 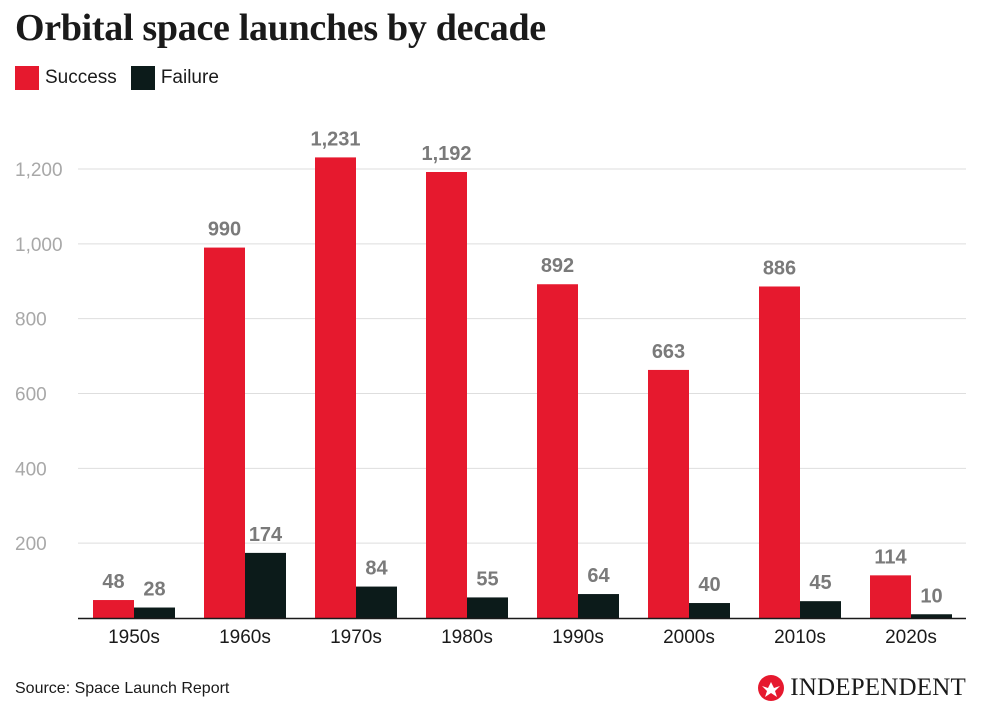 What do you see at coordinates (27, 78) in the screenshot?
I see `legend-swatch-success` at bounding box center [27, 78].